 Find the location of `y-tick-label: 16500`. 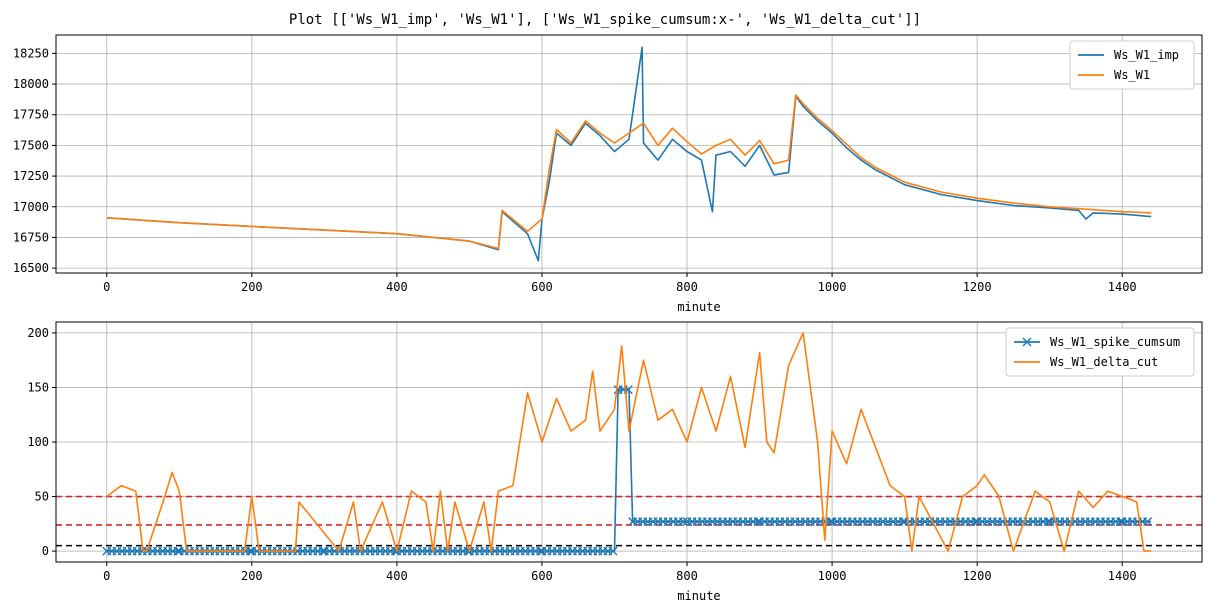

y-tick-label: 16500 is located at coordinates (31, 268).